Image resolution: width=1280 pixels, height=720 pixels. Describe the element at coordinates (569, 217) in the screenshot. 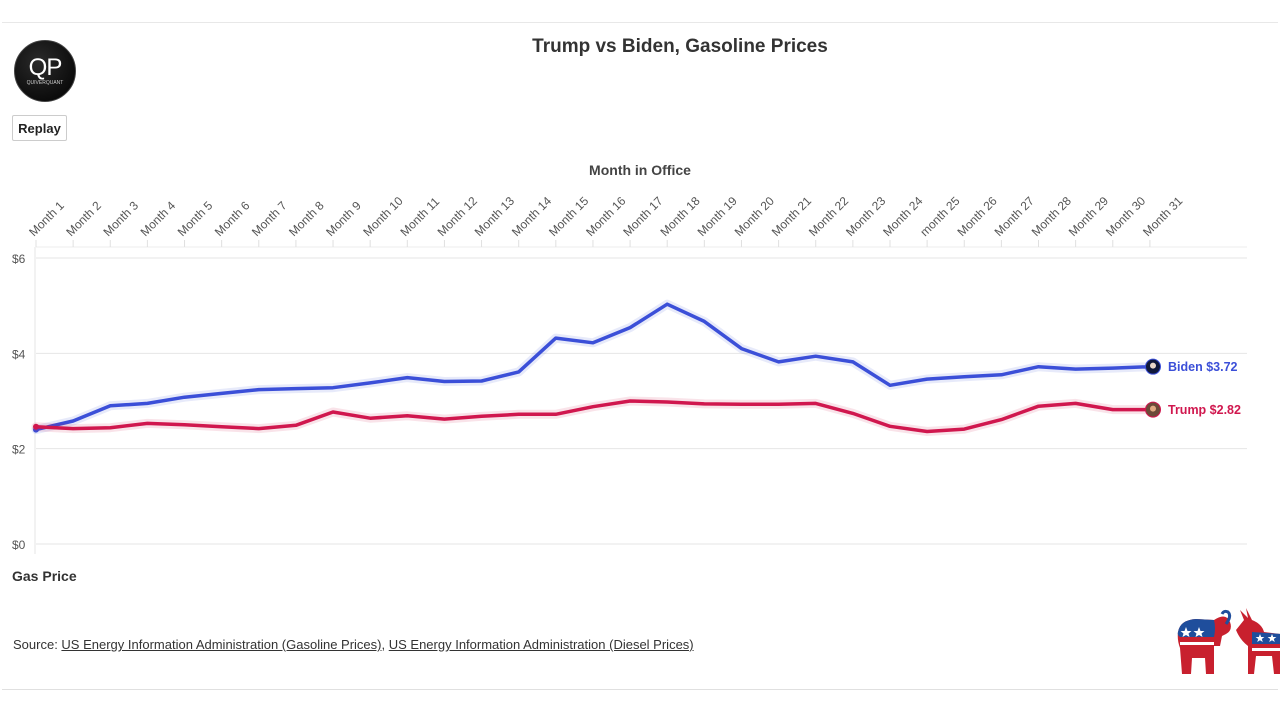

I see `x-tick-label: Month 15` at that location.